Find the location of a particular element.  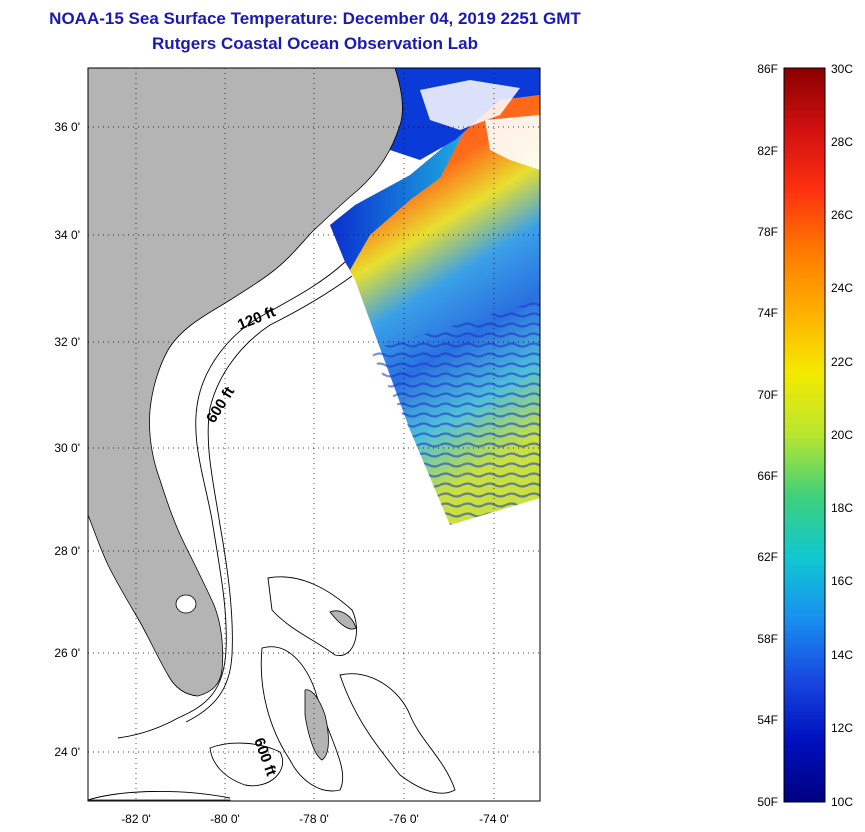

c-label: 22C is located at coordinates (842, 362).